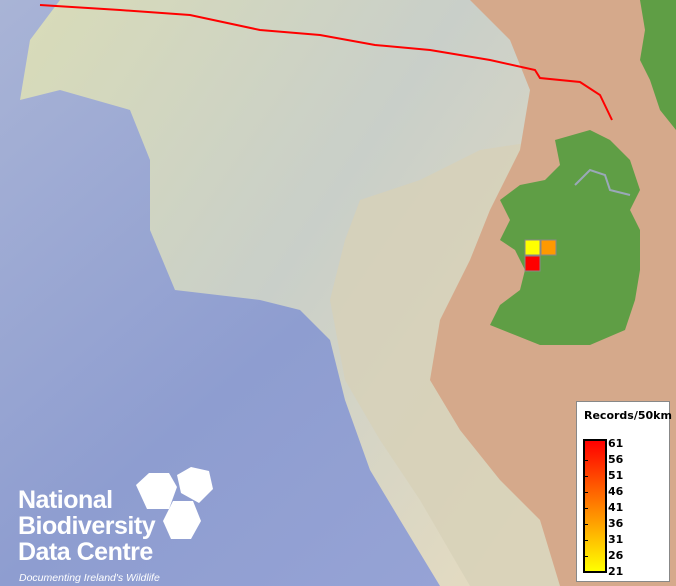  Describe the element at coordinates (616, 475) in the screenshot. I see `legend-tick-label: 51` at that location.